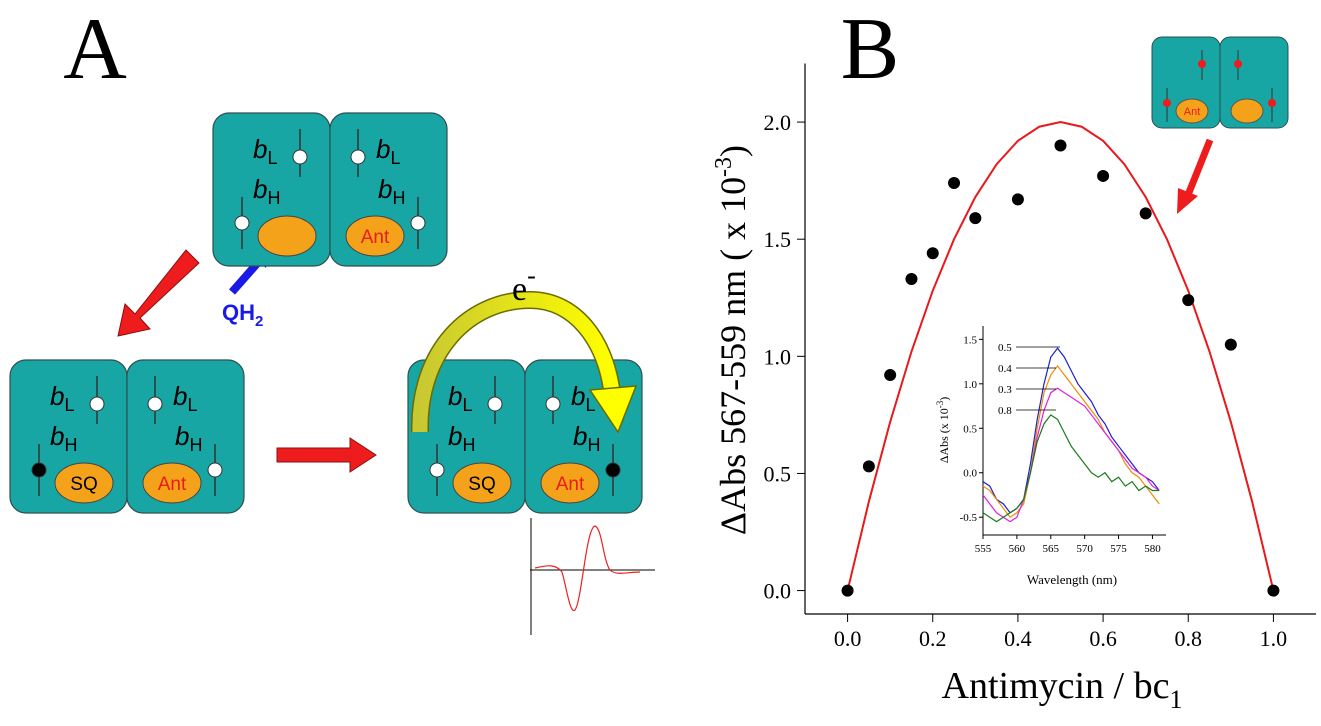  I want to click on inset-x-tick-label: 565, so click(1051, 549).